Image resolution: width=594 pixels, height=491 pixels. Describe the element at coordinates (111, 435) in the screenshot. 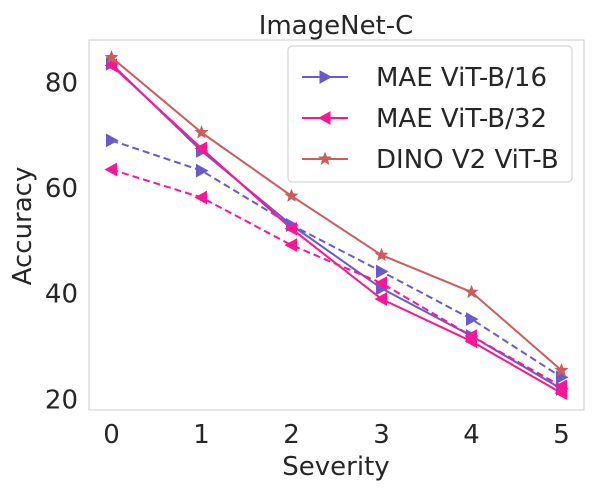

I see `x-tick-label: 0` at that location.